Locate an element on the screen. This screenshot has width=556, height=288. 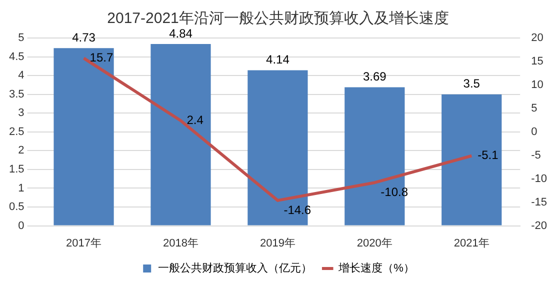
data-label: -5.1 is located at coordinates (488, 155).